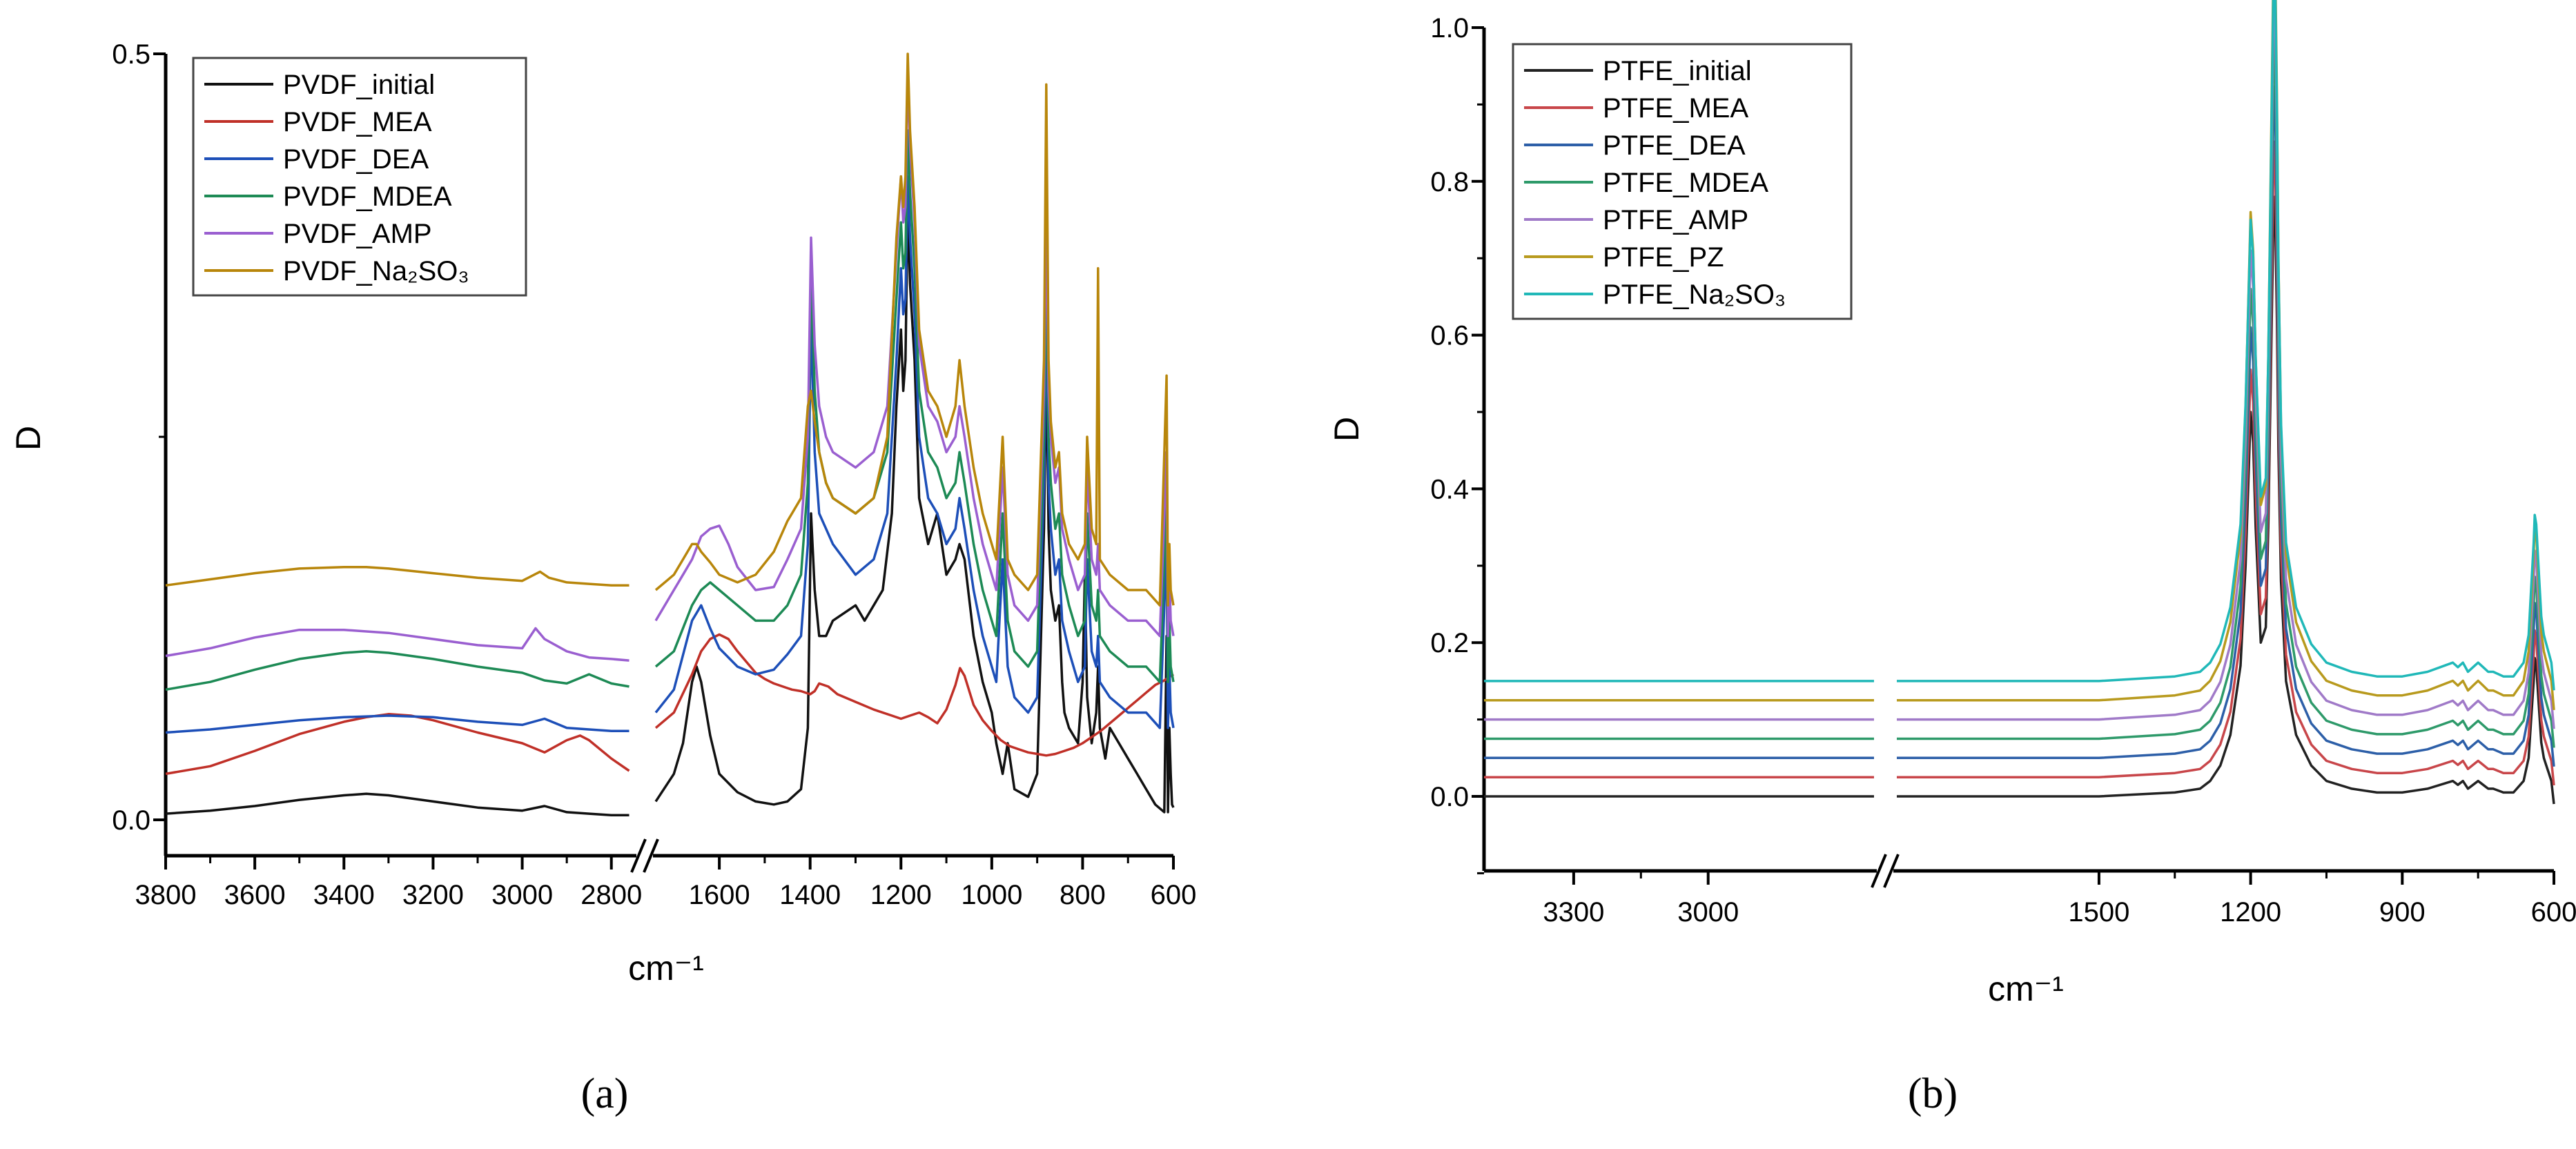  Describe the element at coordinates (1574, 912) in the screenshot. I see `x-tick-label: 3300` at that location.